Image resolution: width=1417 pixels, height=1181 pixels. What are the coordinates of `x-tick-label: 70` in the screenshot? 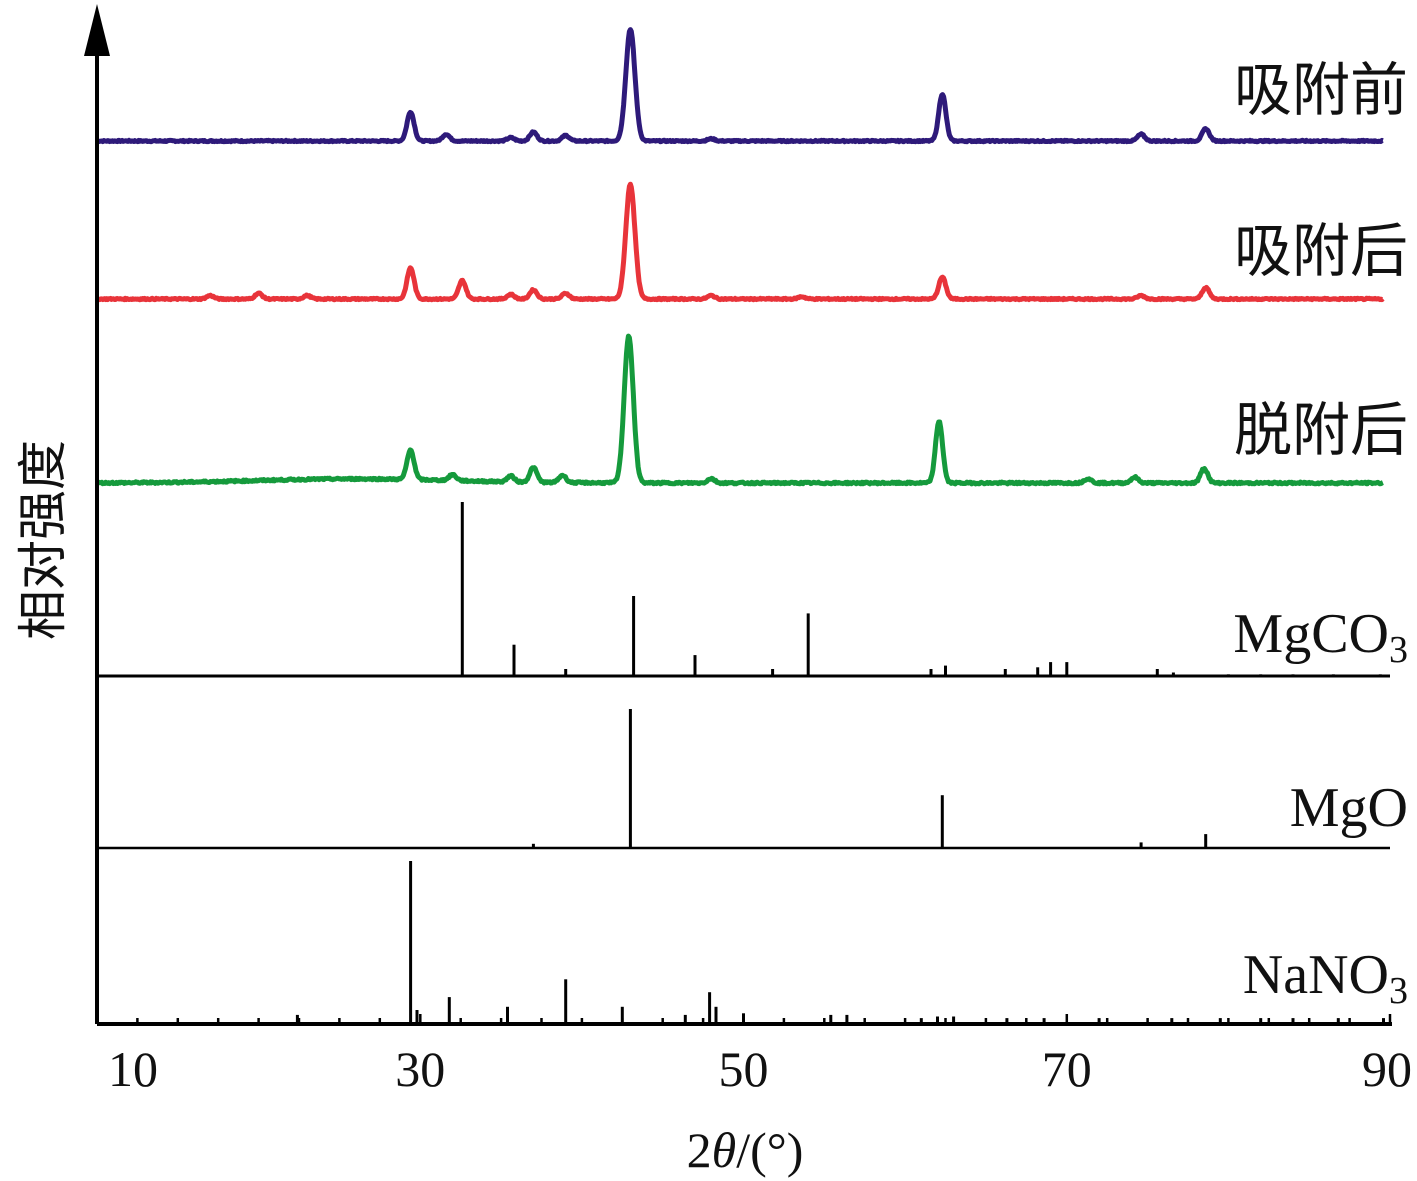 It's located at (1067, 1069).